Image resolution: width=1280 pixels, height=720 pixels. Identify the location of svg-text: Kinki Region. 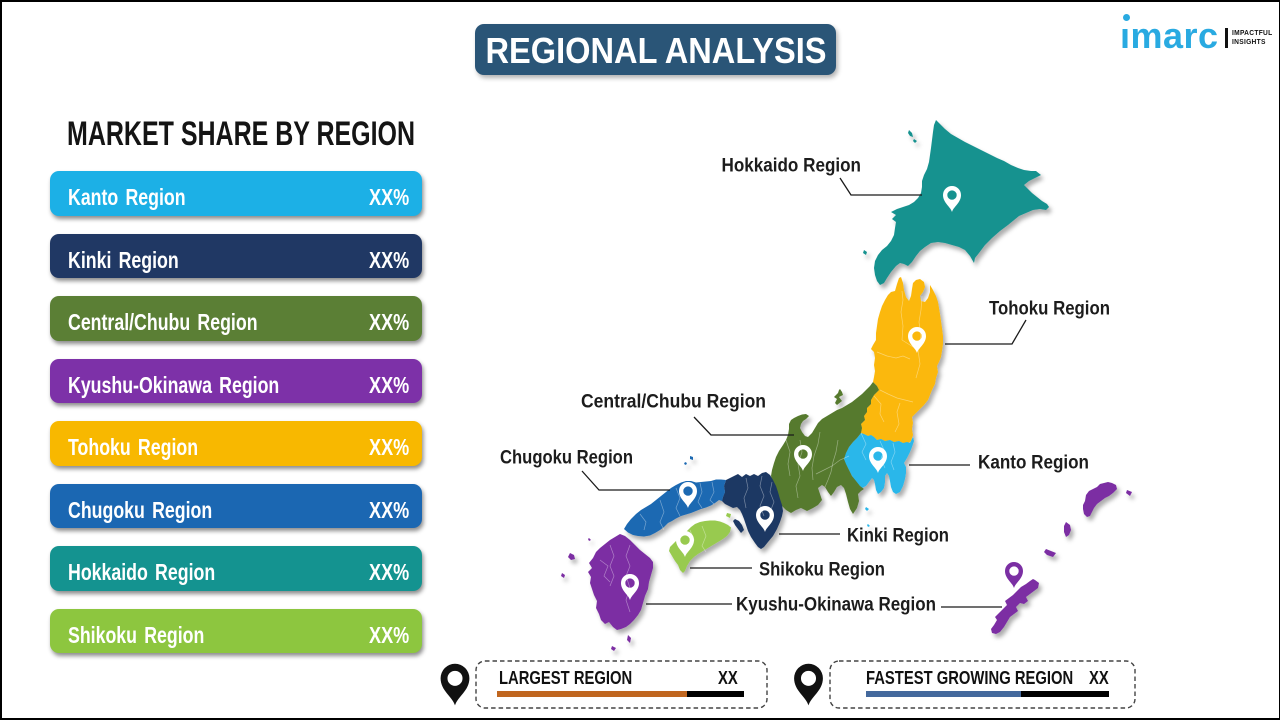
(898, 535).